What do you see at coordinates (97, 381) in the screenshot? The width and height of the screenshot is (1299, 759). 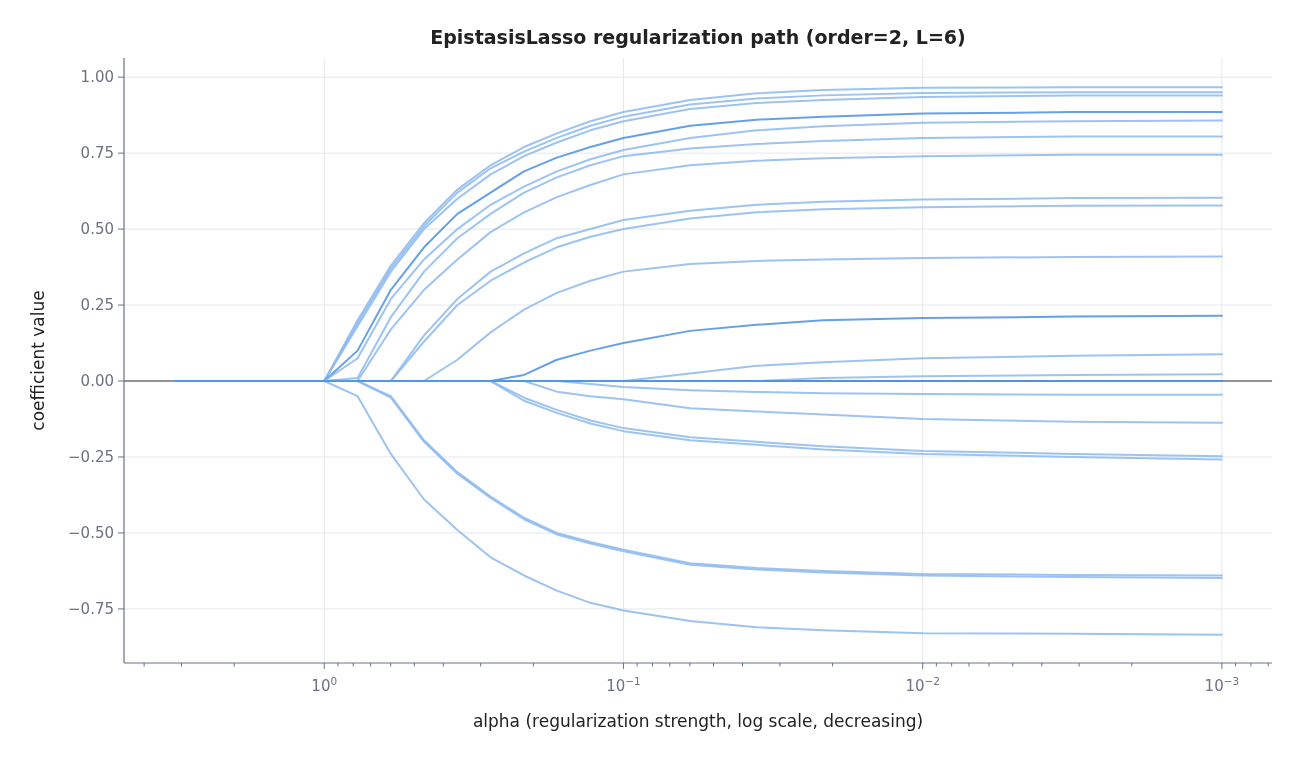 I see `y-tick-label: 0.00` at bounding box center [97, 381].